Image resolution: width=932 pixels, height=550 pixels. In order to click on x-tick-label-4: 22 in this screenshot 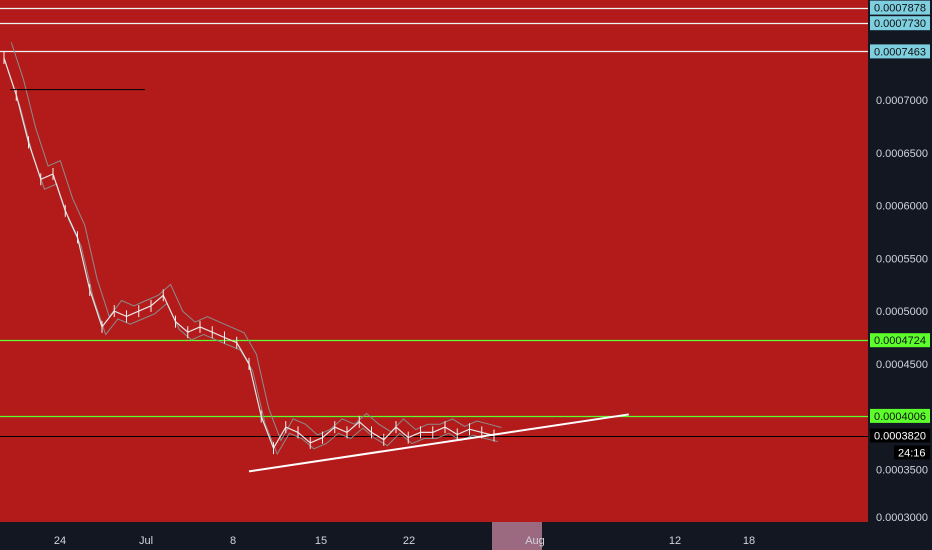, I will do `click(409, 541)`.